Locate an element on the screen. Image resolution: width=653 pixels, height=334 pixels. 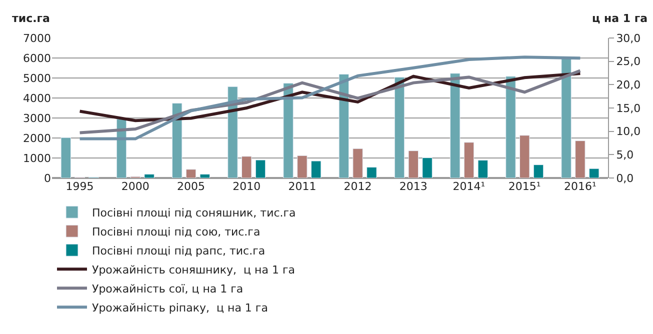
legend-label: Посівні площі під сою, тис.га is located at coordinates (176, 231).